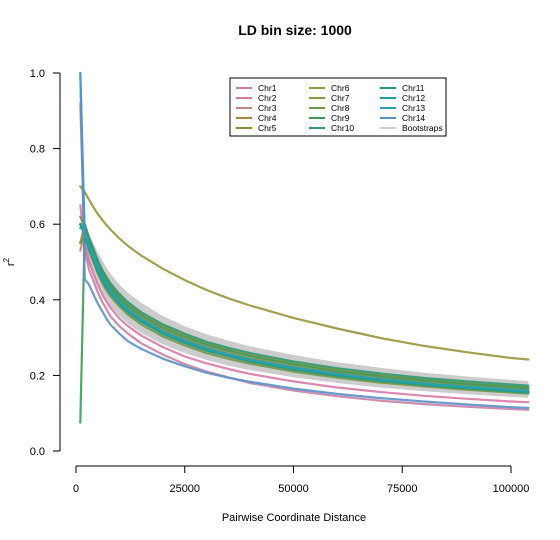 The height and width of the screenshot is (540, 560). I want to click on legend-label: Bootstraps, so click(422, 128).